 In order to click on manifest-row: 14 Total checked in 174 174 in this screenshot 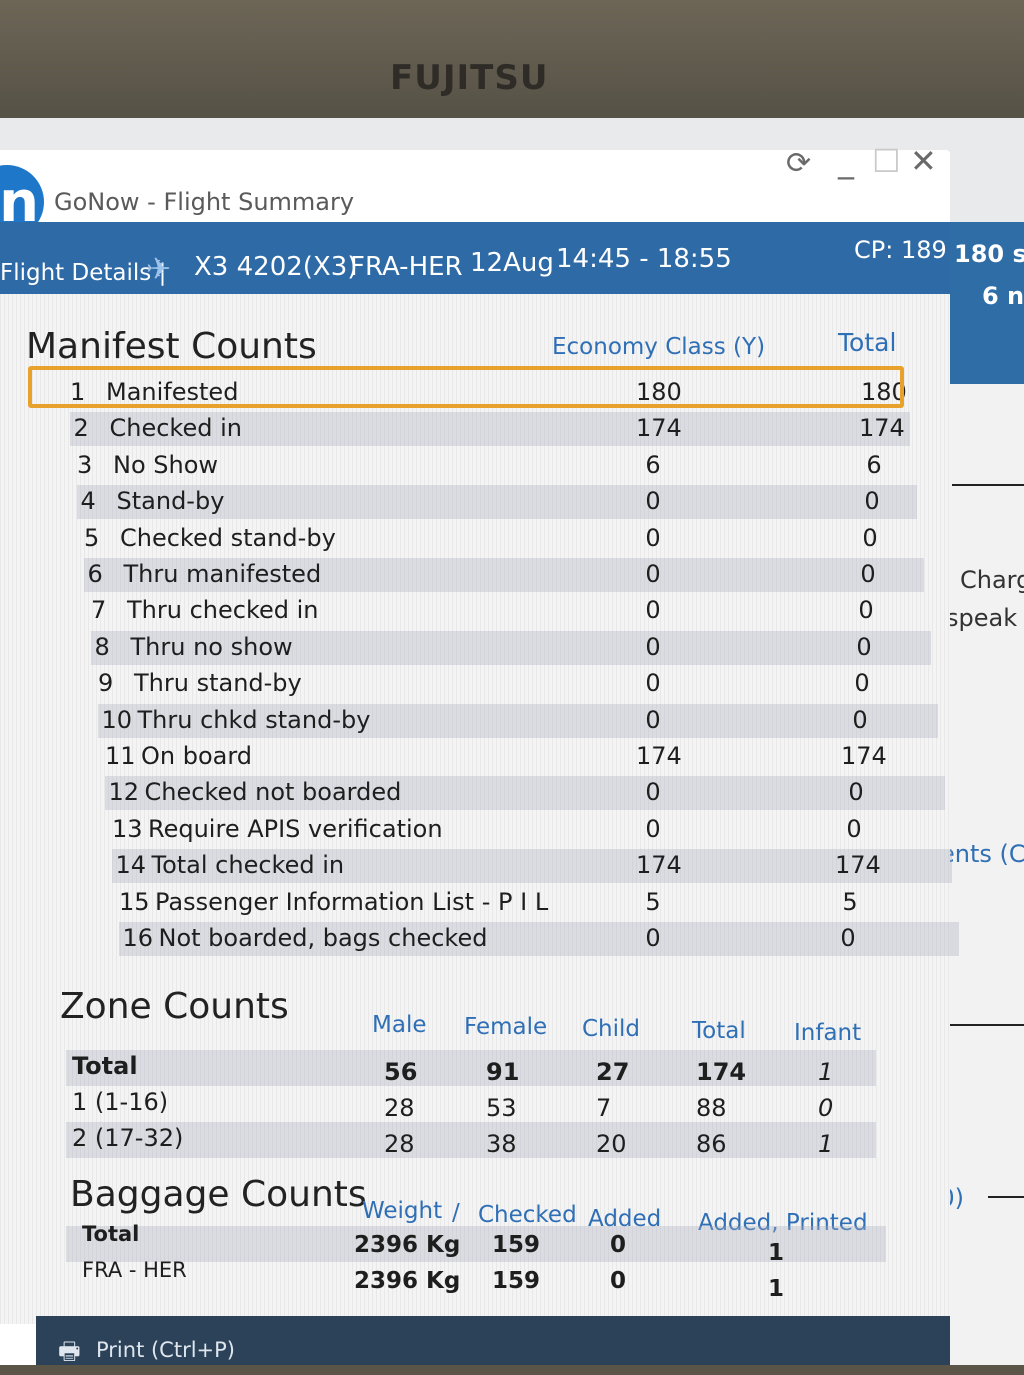, I will do `click(531, 866)`.